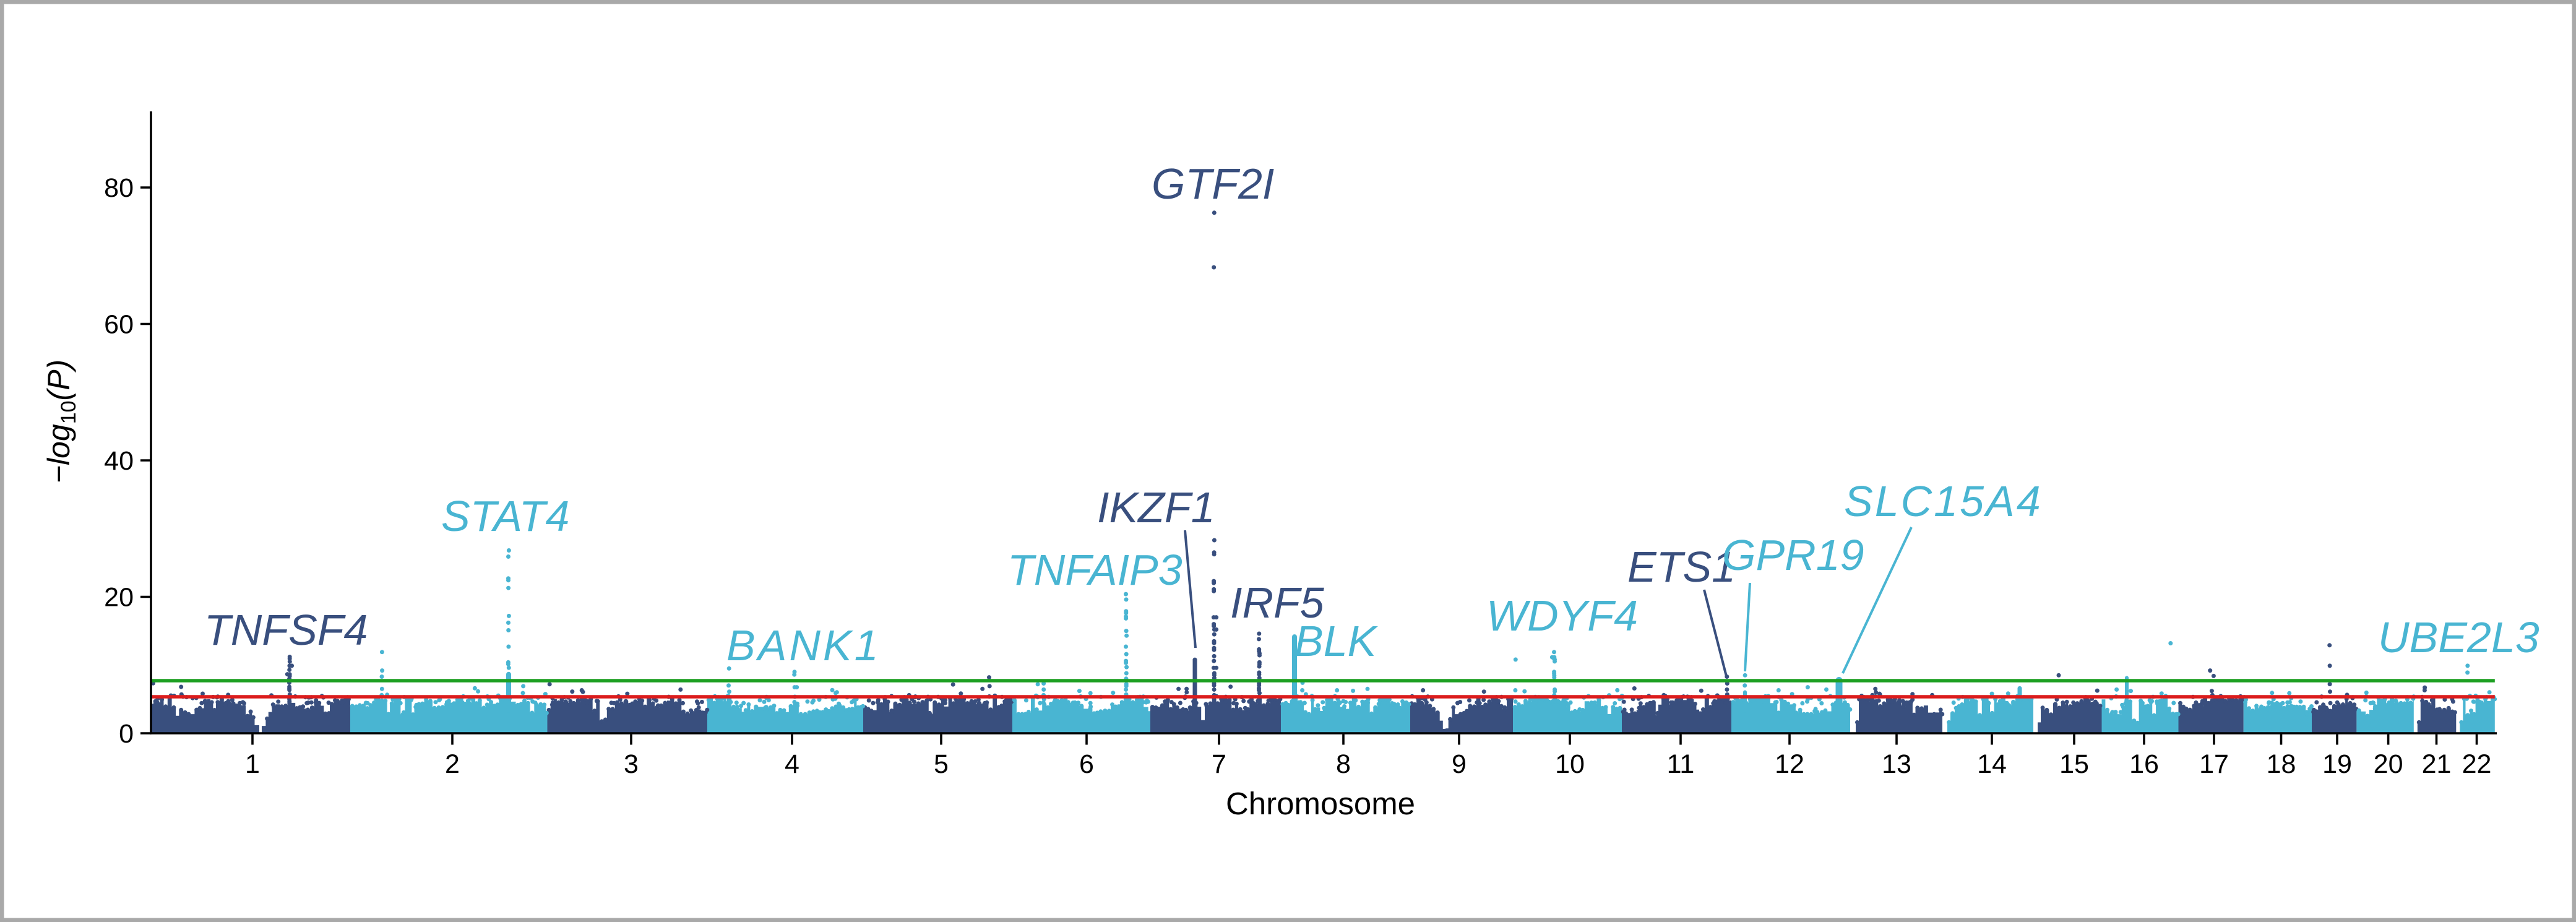 The height and width of the screenshot is (922, 2576). What do you see at coordinates (1943, 501) in the screenshot?
I see `svg-text: SLC15A4` at bounding box center [1943, 501].